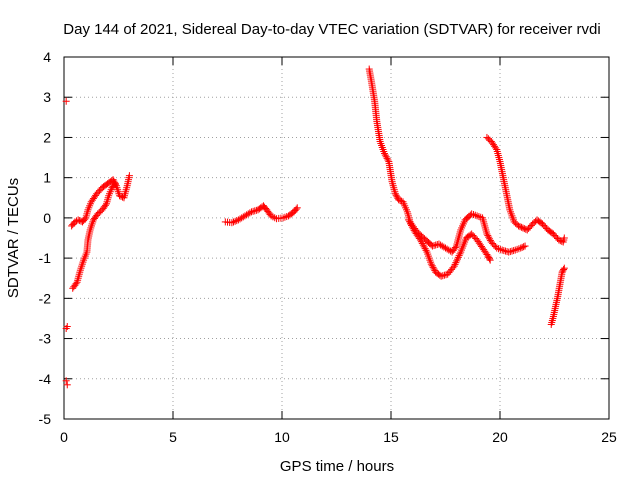 The height and width of the screenshot is (480, 640). What do you see at coordinates (282, 437) in the screenshot?
I see `x-tick-label: 10` at bounding box center [282, 437].